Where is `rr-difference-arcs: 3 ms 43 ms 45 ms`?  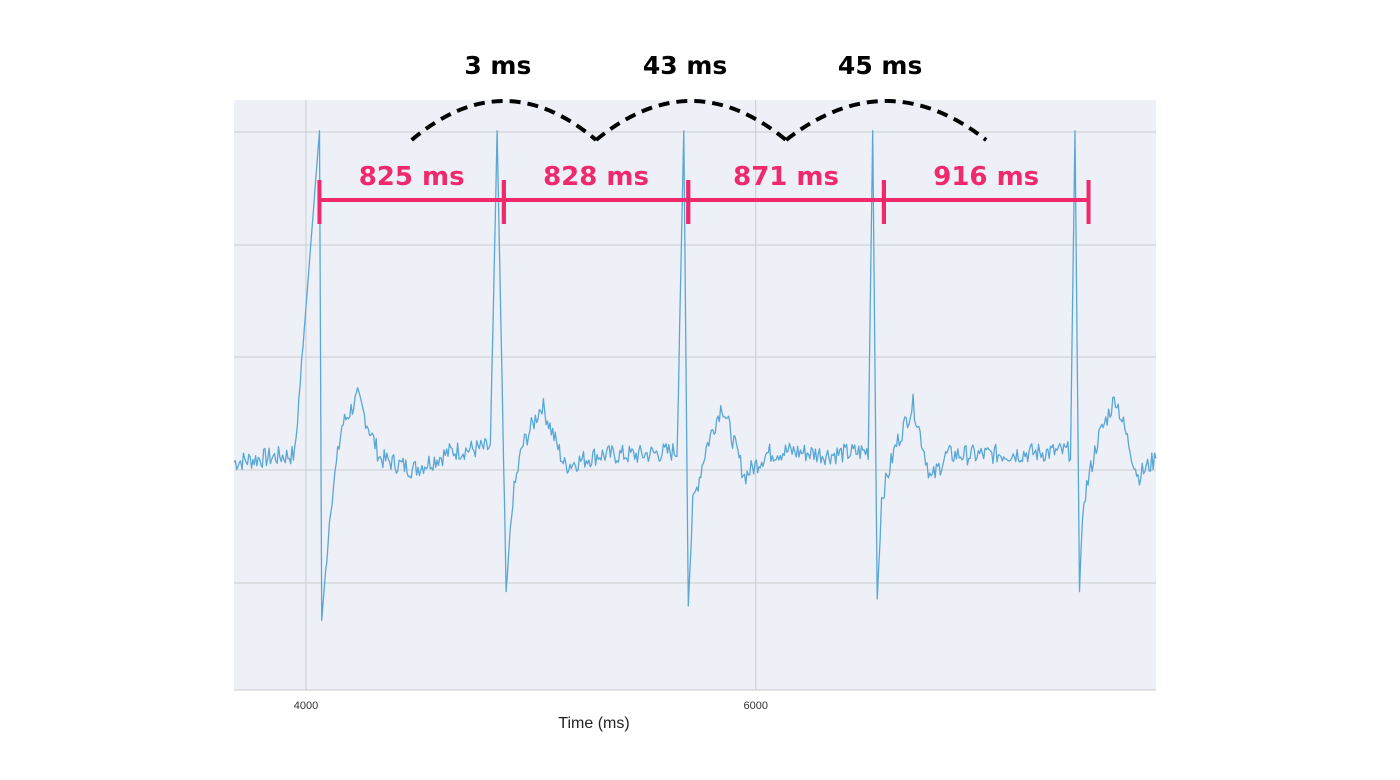 rr-difference-arcs: 3 ms 43 ms 45 ms is located at coordinates (699, 96).